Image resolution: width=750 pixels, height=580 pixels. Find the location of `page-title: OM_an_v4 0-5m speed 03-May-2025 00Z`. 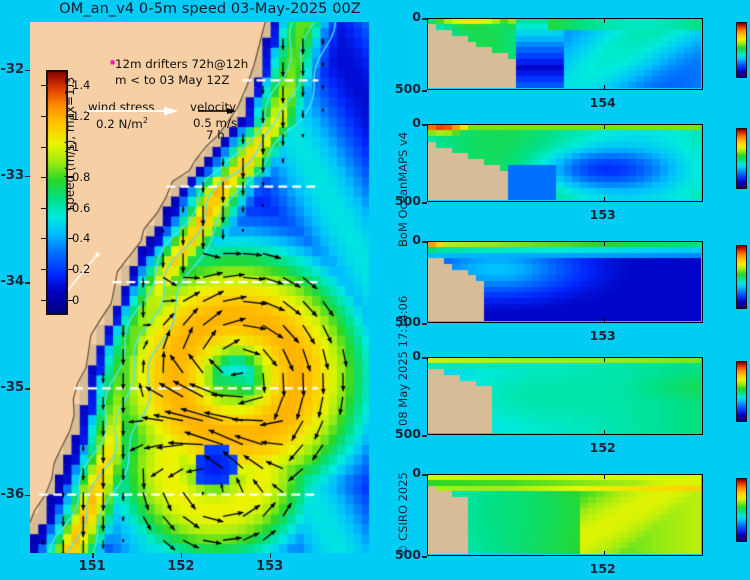

page-title: OM_an_v4 0-5m speed 03-May-2025 00Z is located at coordinates (210, 9).